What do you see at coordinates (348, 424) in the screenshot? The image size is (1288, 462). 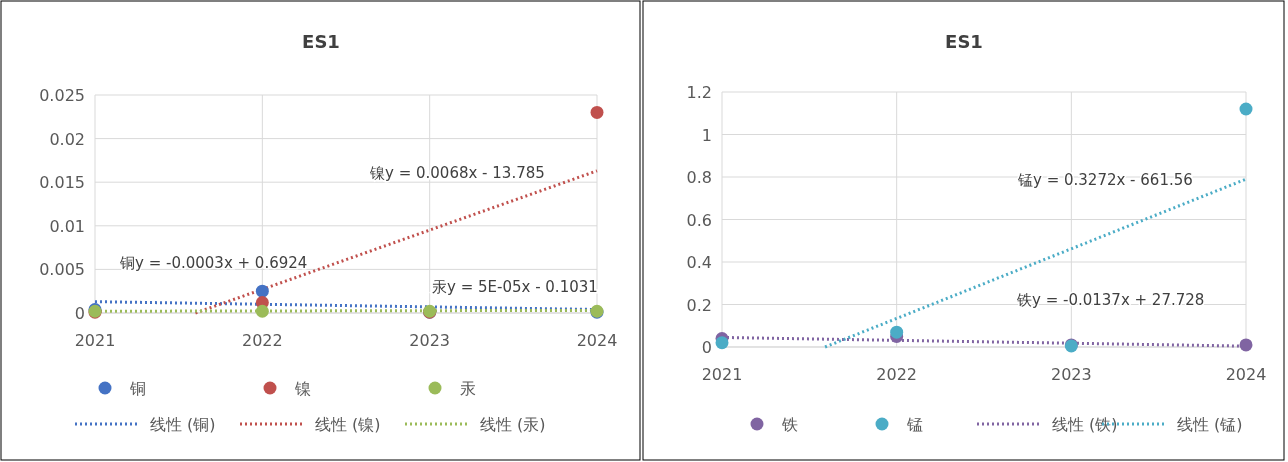 I see `legend-label: 线性 (镍)` at bounding box center [348, 424].